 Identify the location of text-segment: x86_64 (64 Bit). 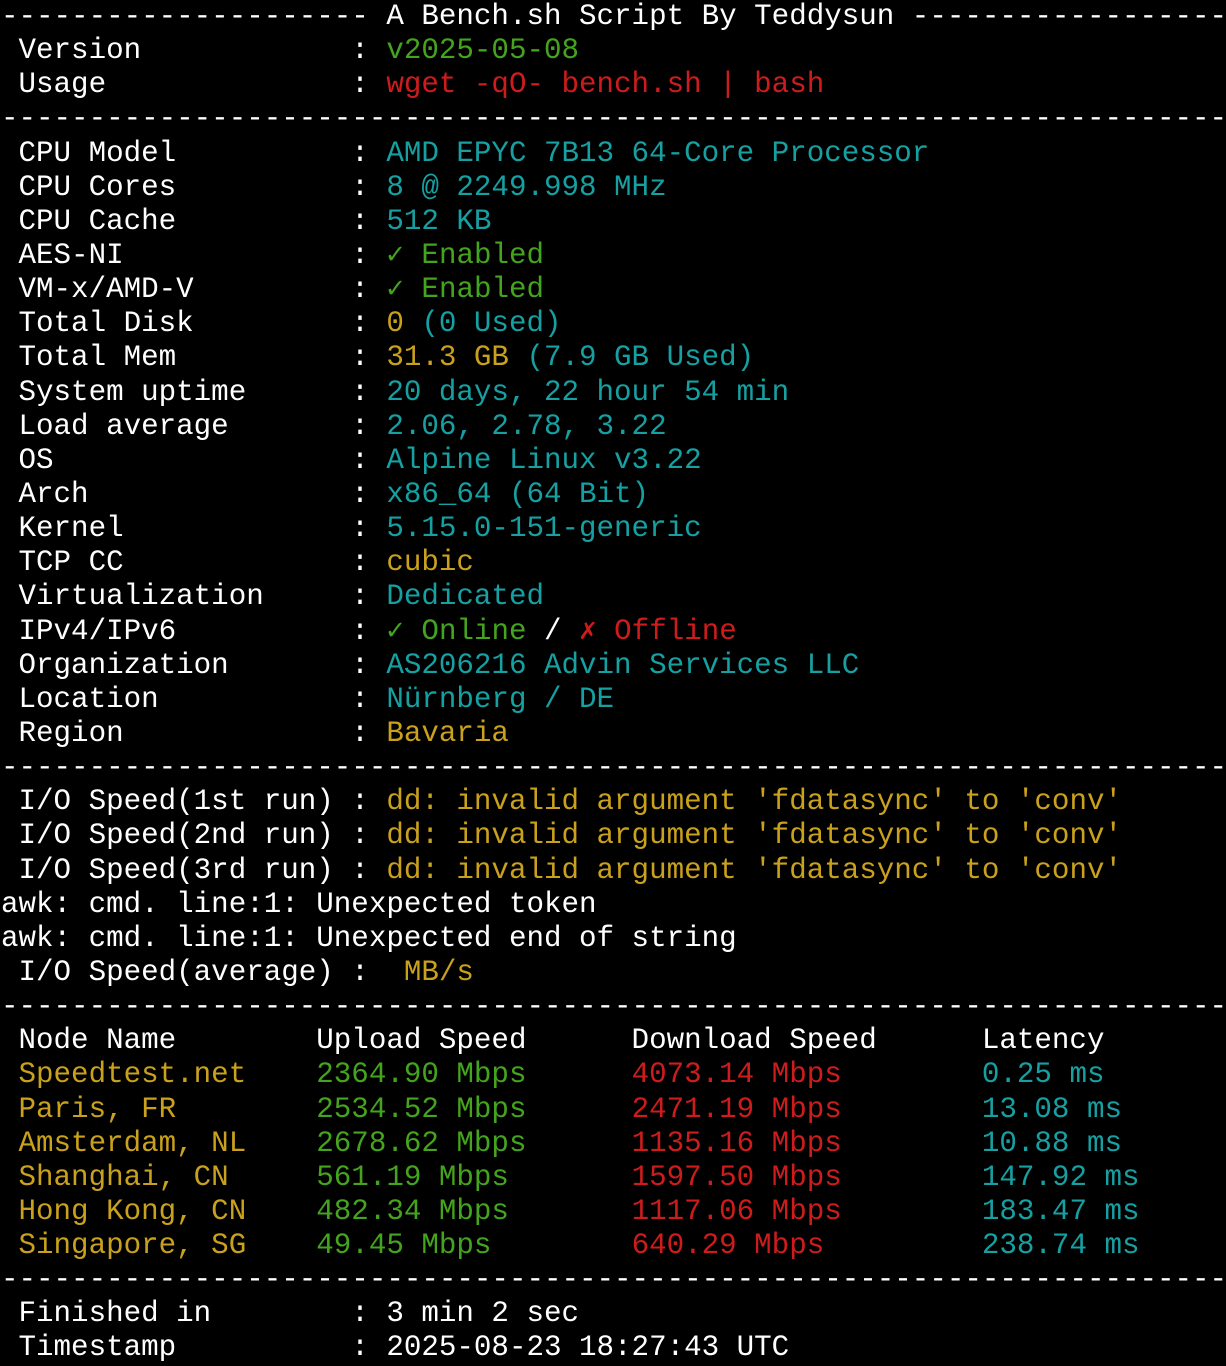
(518, 494).